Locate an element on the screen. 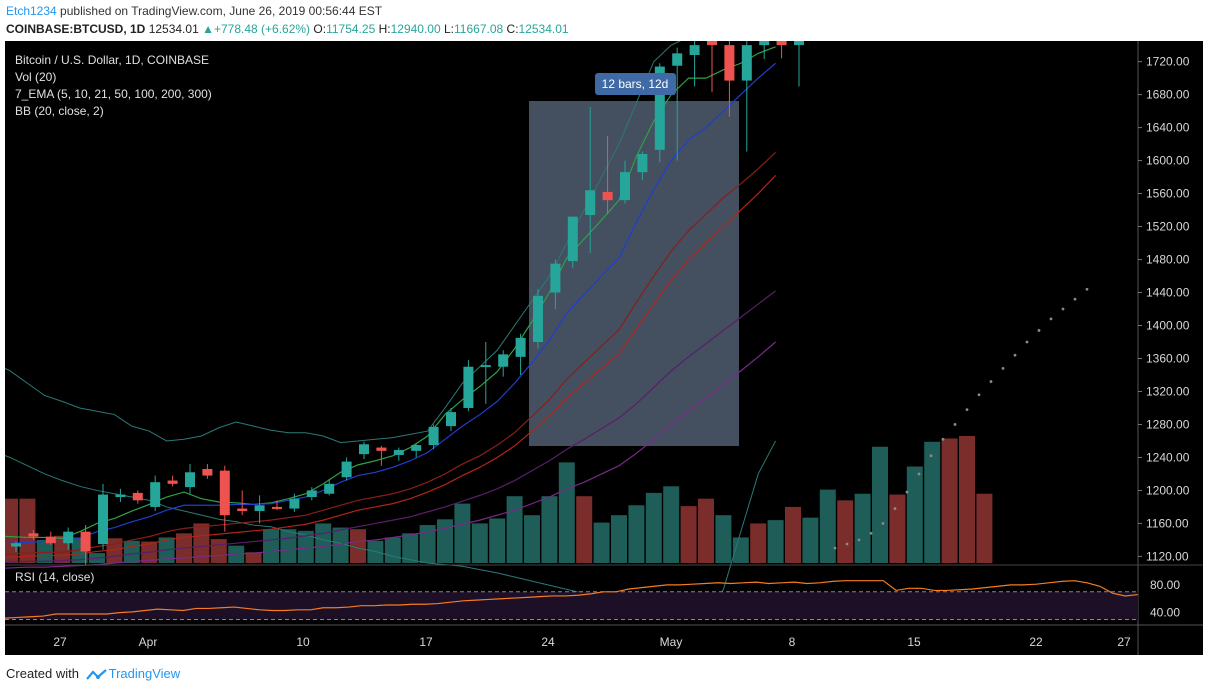 The height and width of the screenshot is (691, 1209). ema-legend: 7_EMA (5, 10, 21, 50, 100, 200, 300) is located at coordinates (113, 94).